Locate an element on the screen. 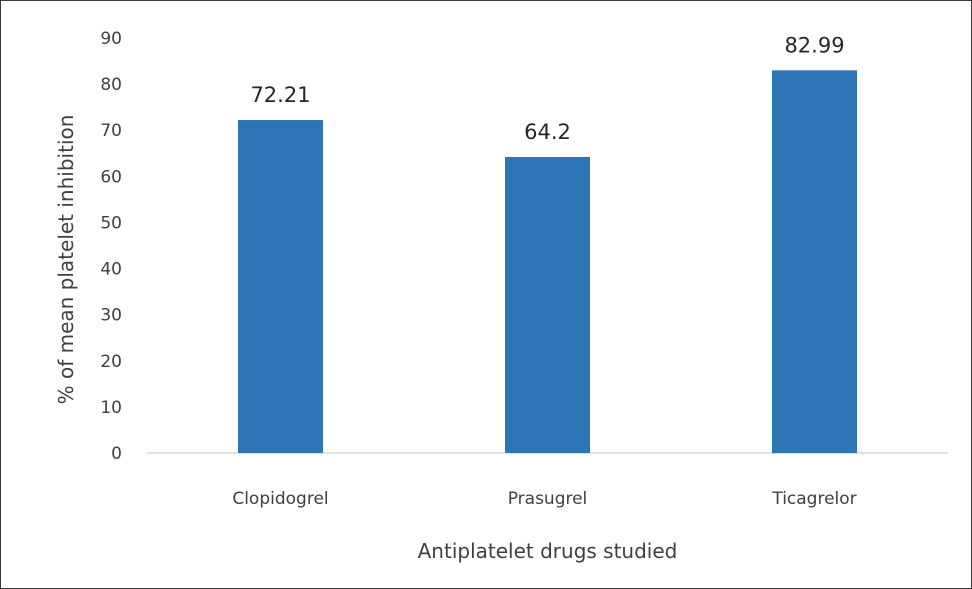 The image size is (972, 589). y-axis-ticks: 0 10 20 30 40 50 60 70 80 90 is located at coordinates (111, 246).